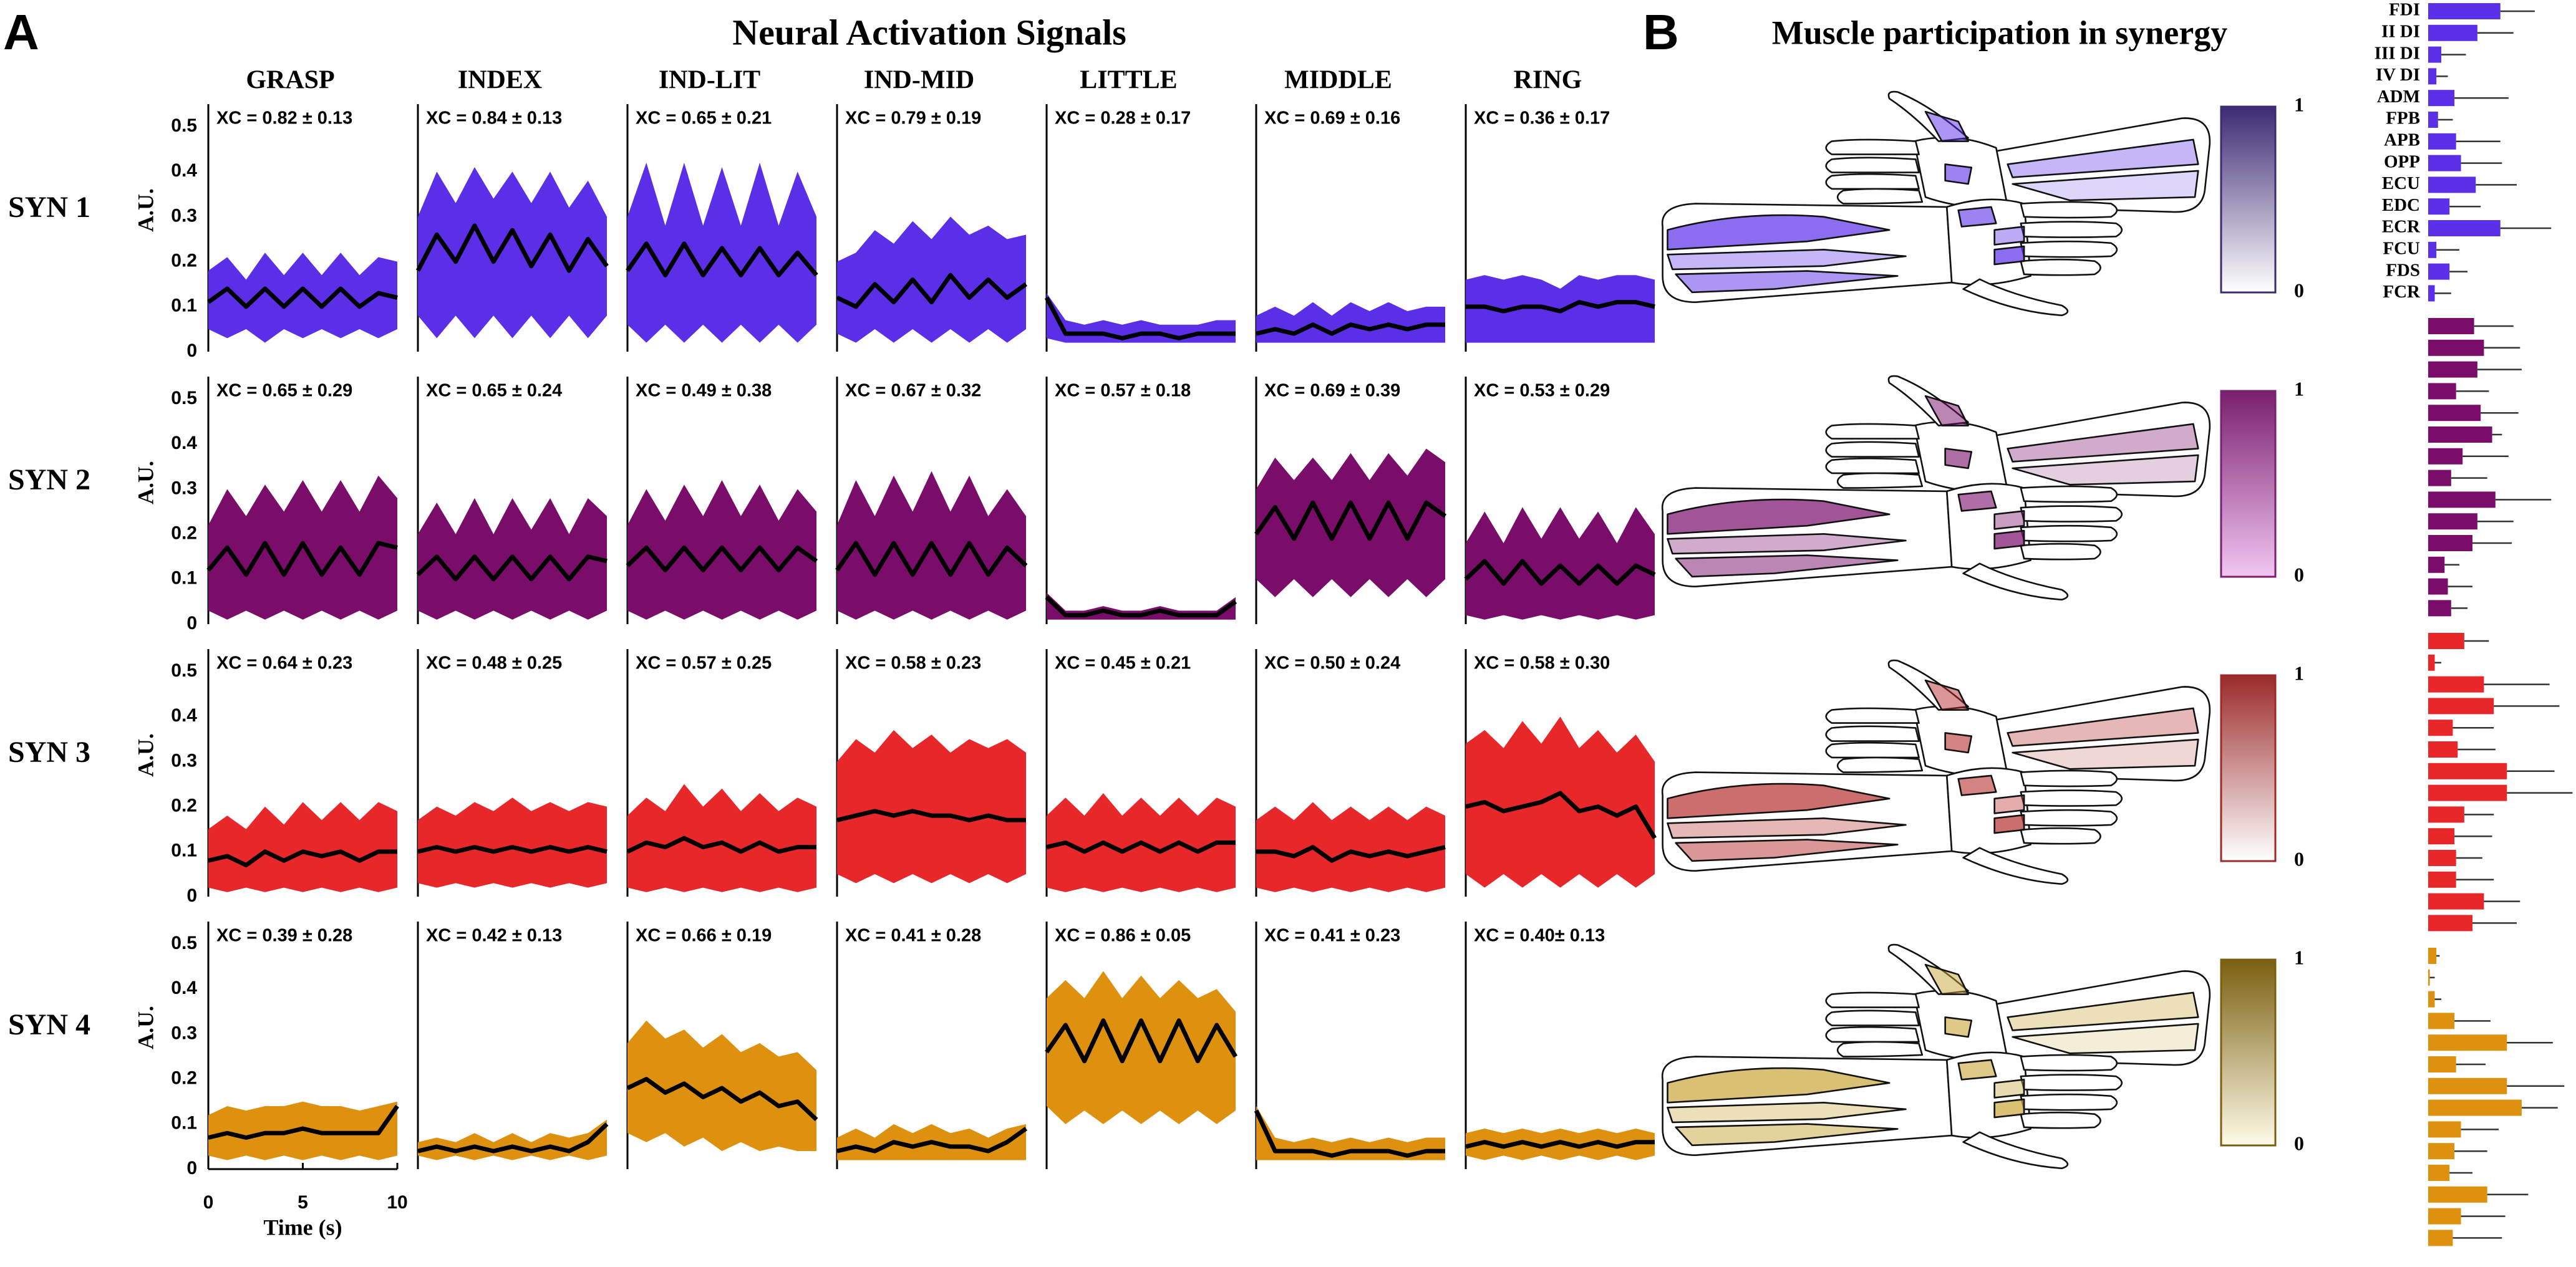 The width and height of the screenshot is (2576, 1267). What do you see at coordinates (2403, 270) in the screenshot?
I see `muscle-label: FDS` at bounding box center [2403, 270].